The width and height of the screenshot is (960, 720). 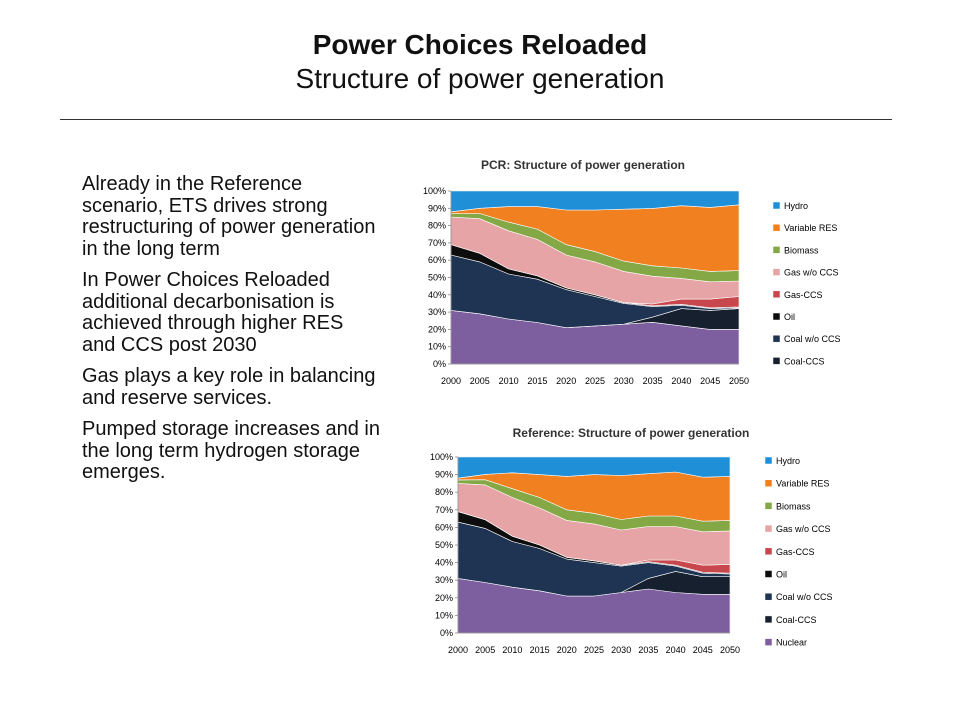 I want to click on page-subtitle: Structure of power generation, so click(x=480, y=78).